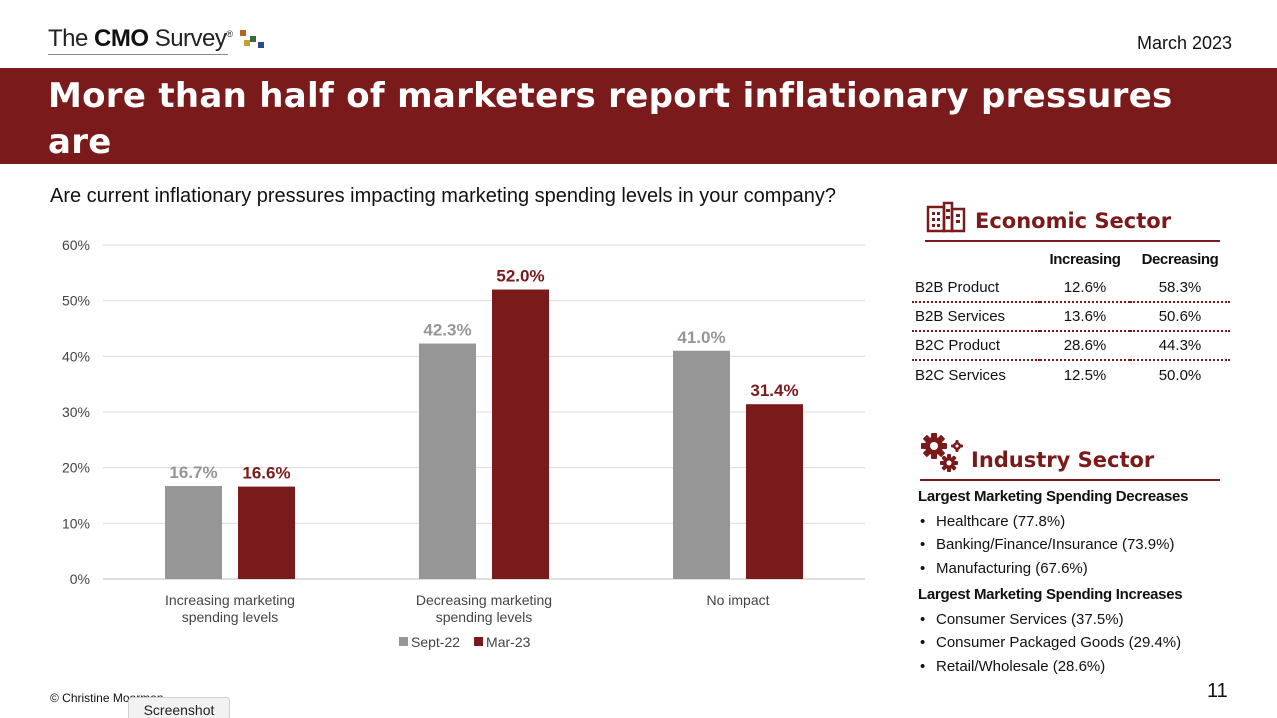  I want to click on increasing-value: 28.6%, so click(1085, 346).